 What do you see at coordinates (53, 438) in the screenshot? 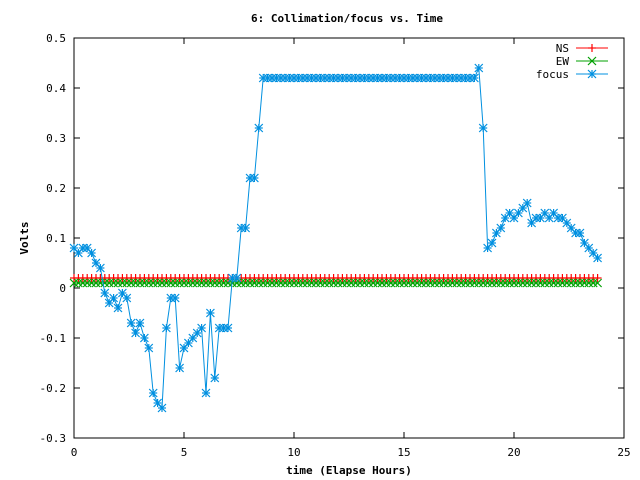
I see `y-tick-label: -0.3` at bounding box center [53, 438].